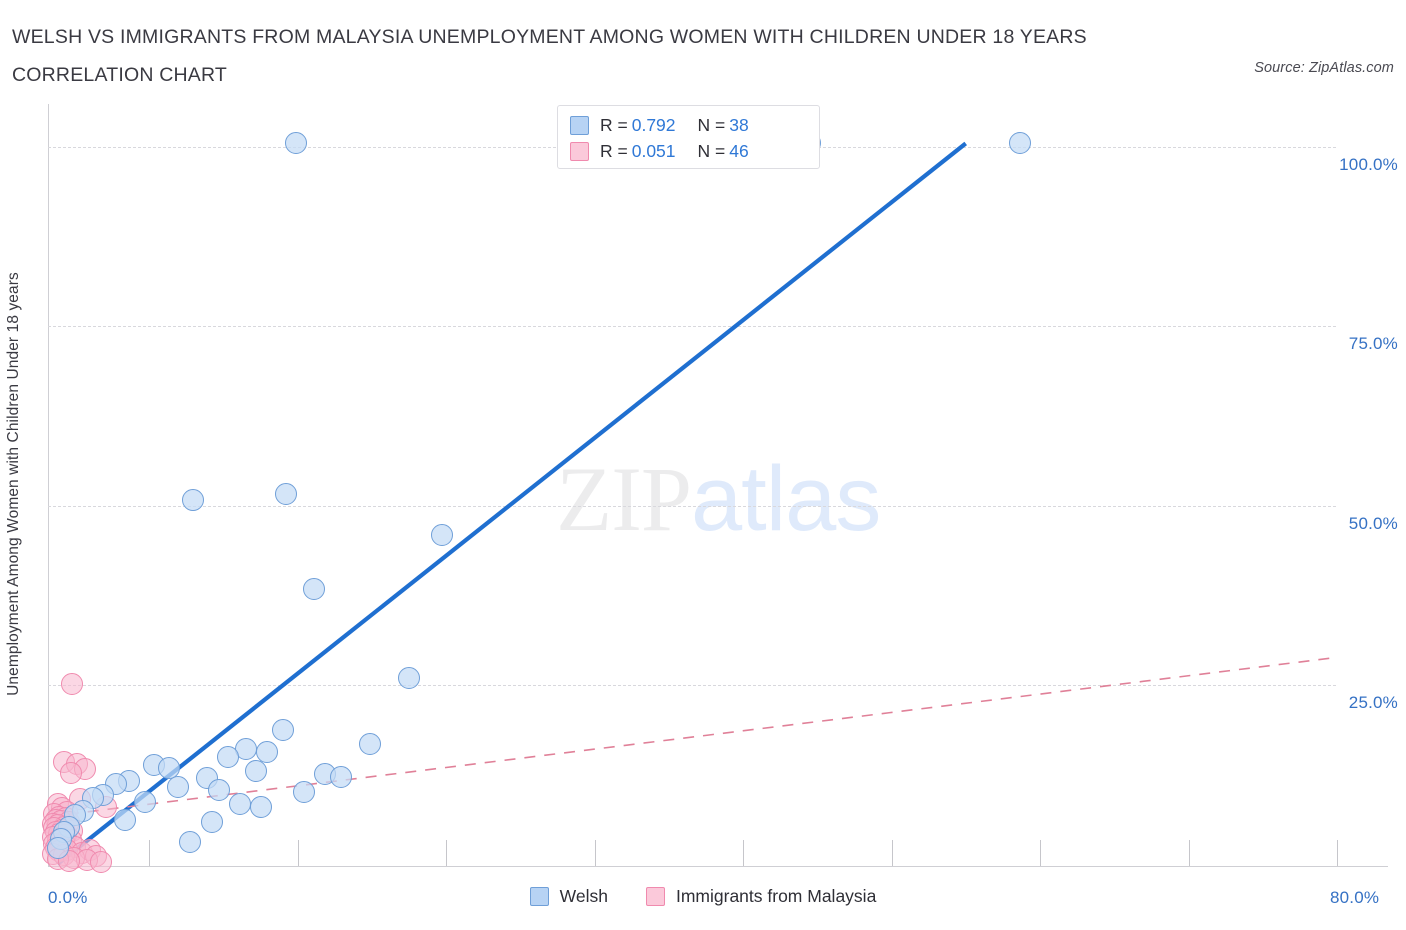 Image resolution: width=1406 pixels, height=930 pixels. What do you see at coordinates (776, 896) in the screenshot?
I see `legend-label: Immigrants from Malaysia` at bounding box center [776, 896].